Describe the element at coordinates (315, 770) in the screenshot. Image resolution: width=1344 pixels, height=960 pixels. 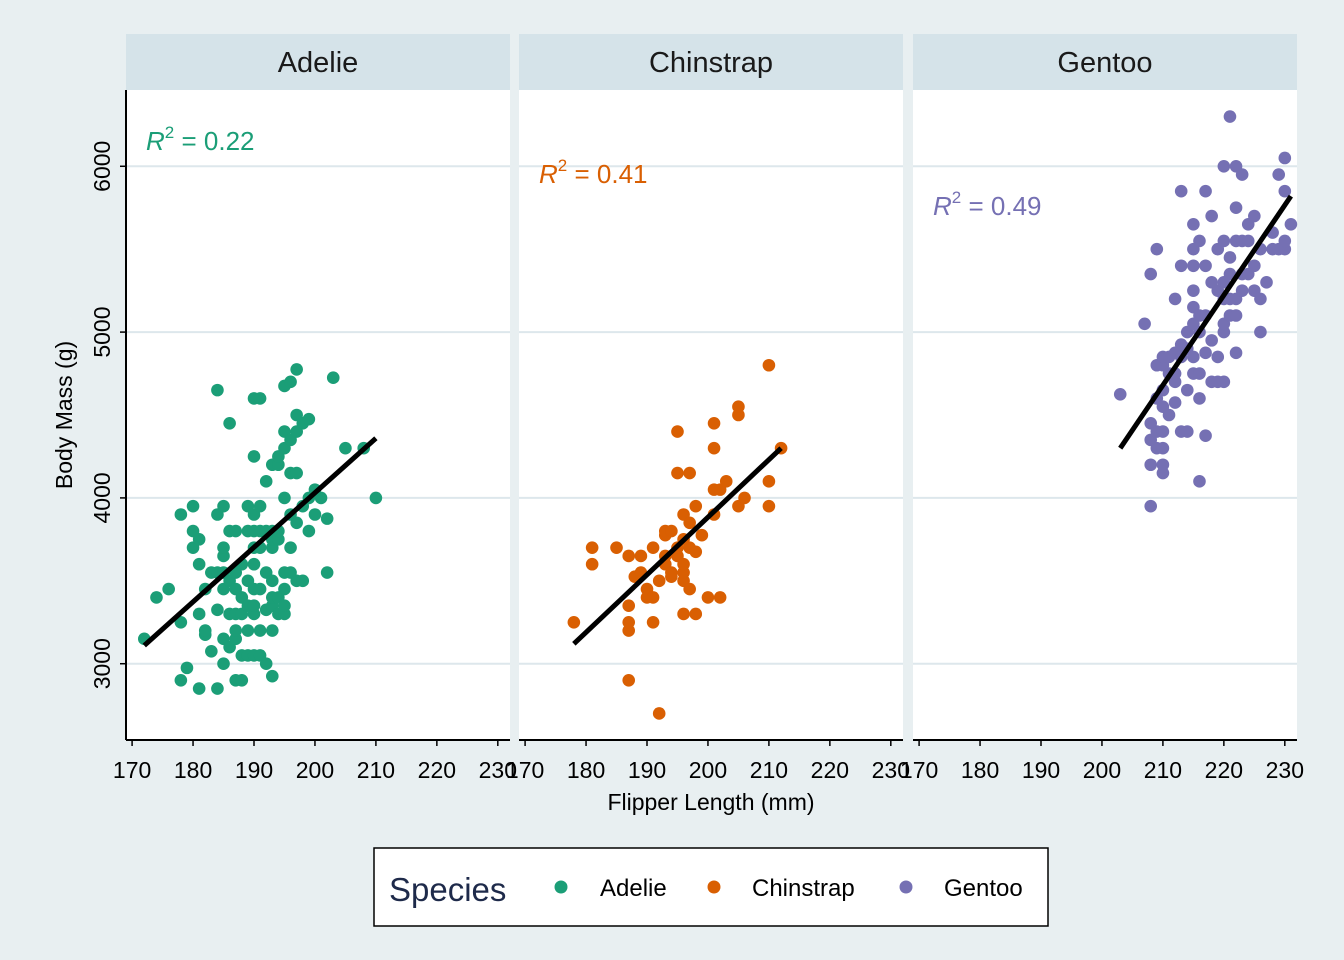
I see `x-tick-label-200: 200` at that location.